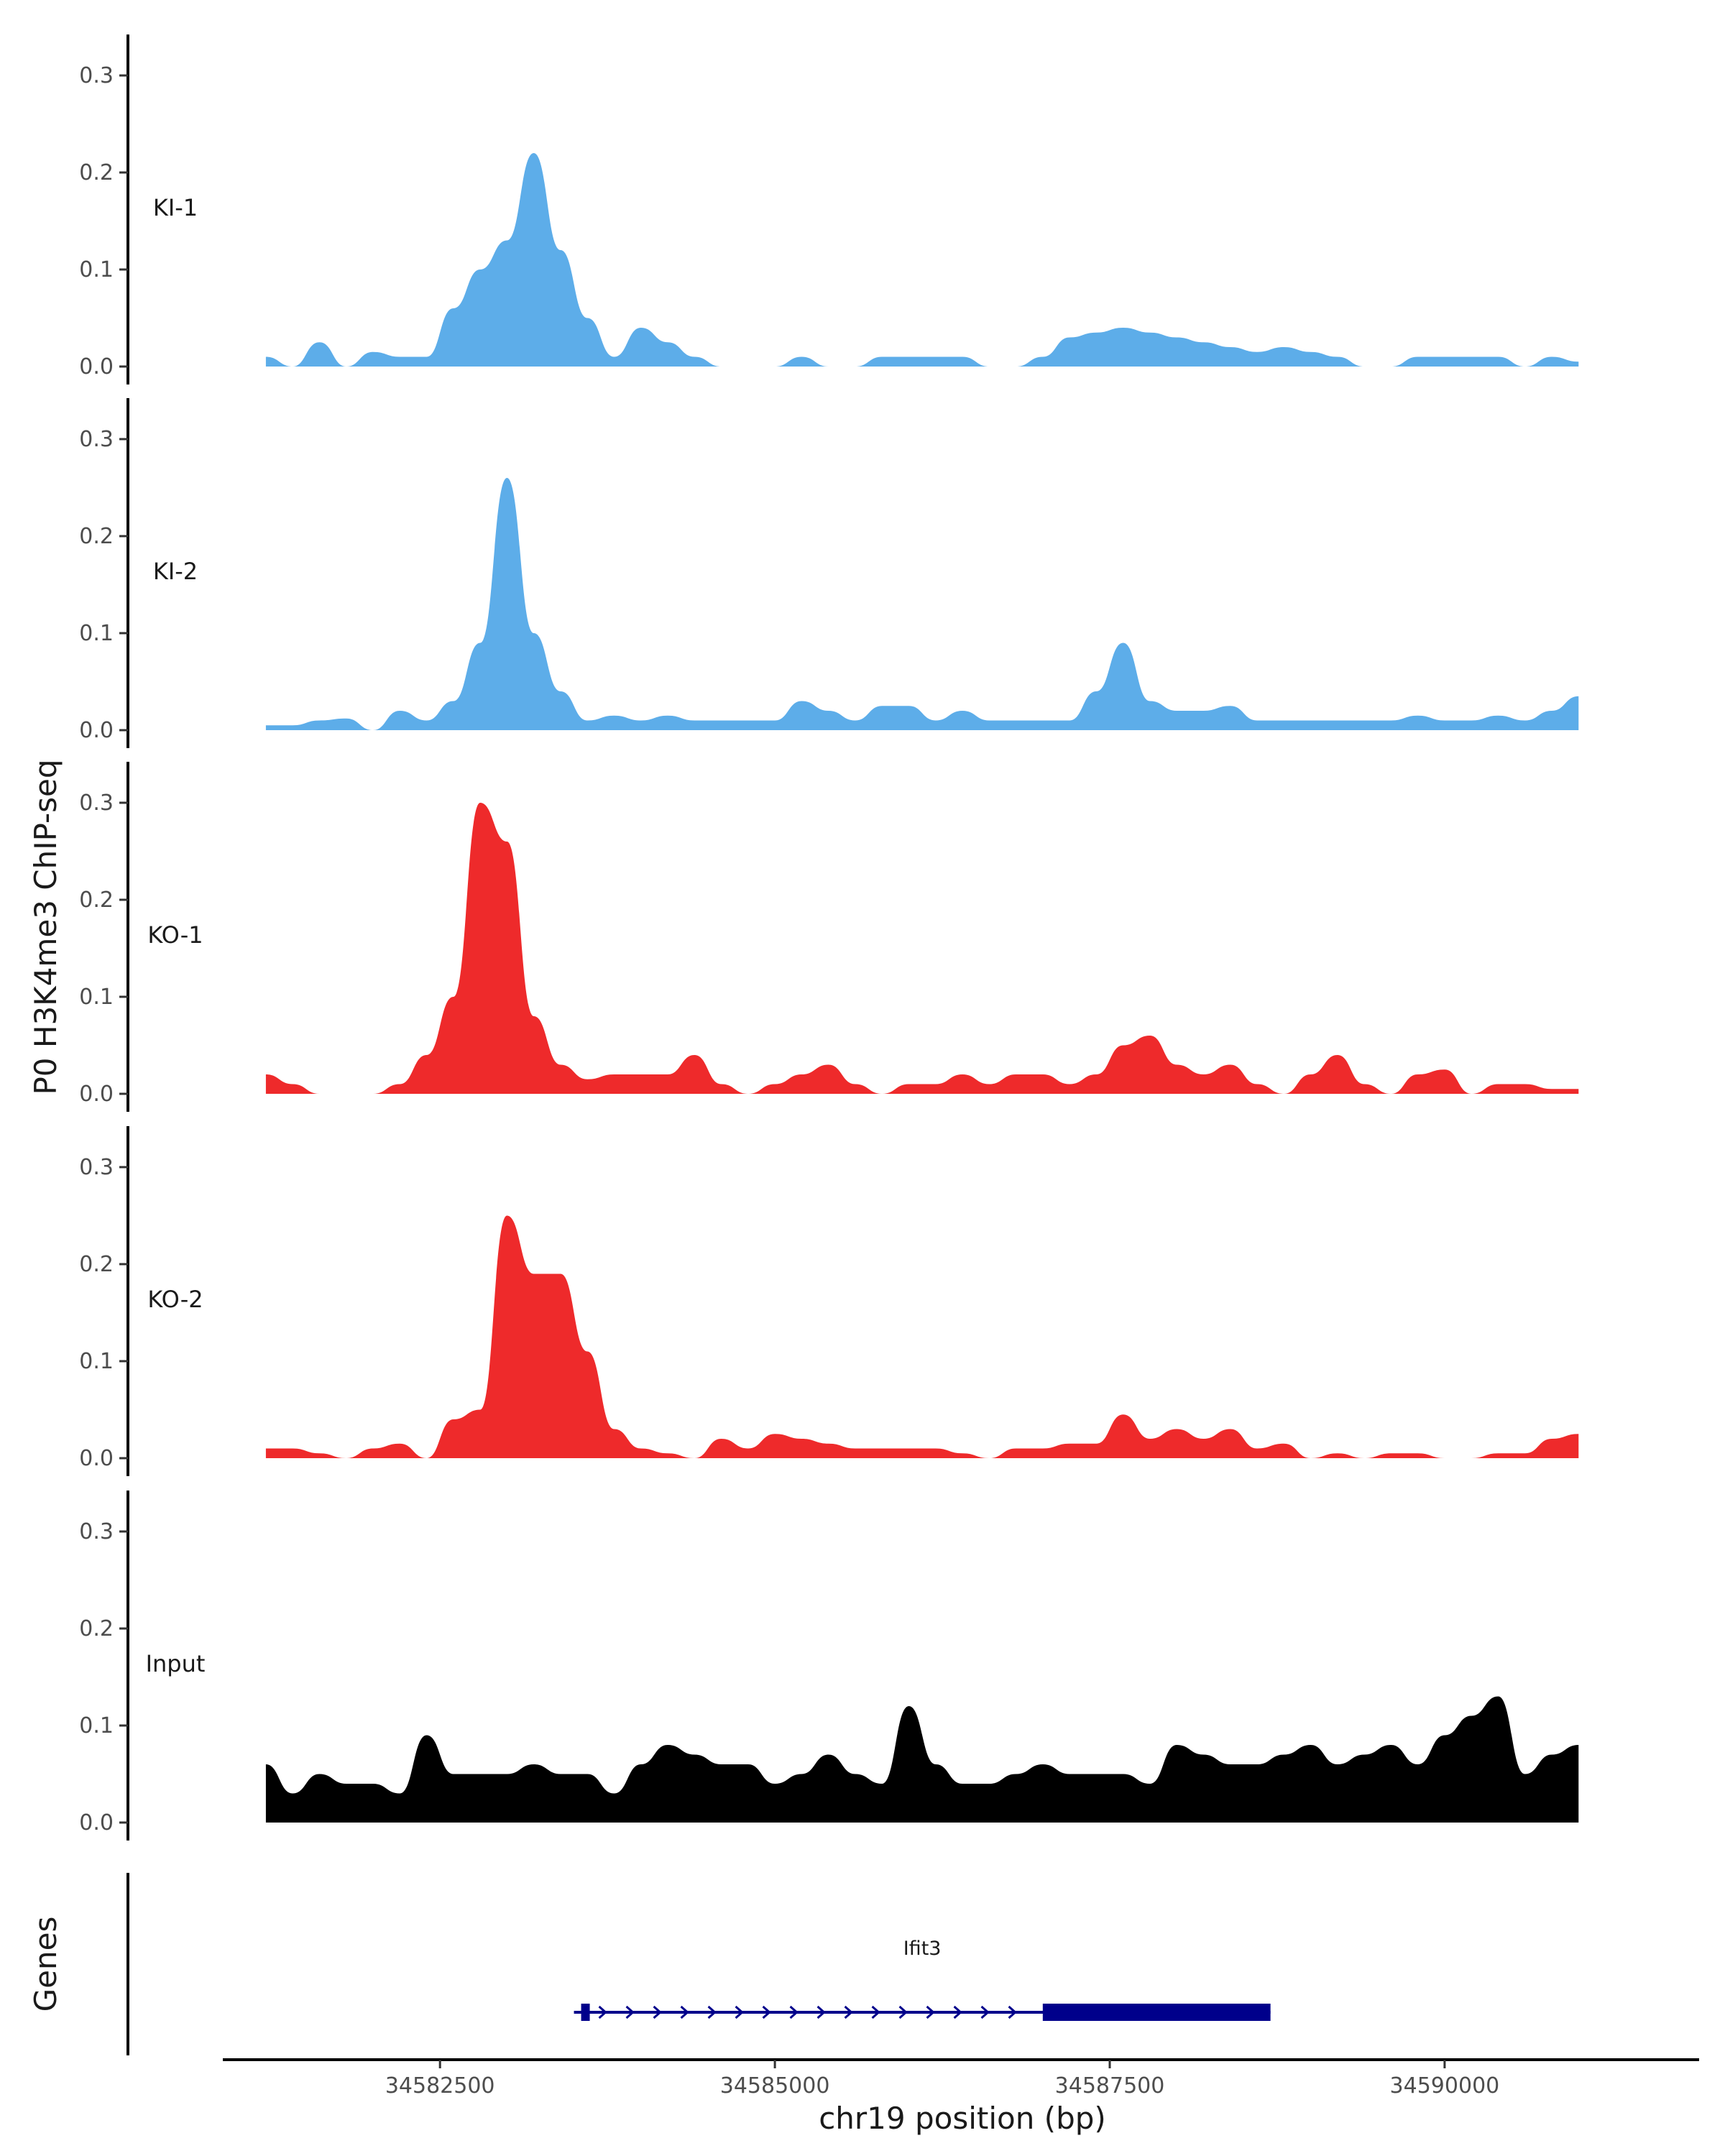  What do you see at coordinates (175, 1299) in the screenshot?
I see `track-label: KO-2` at bounding box center [175, 1299].